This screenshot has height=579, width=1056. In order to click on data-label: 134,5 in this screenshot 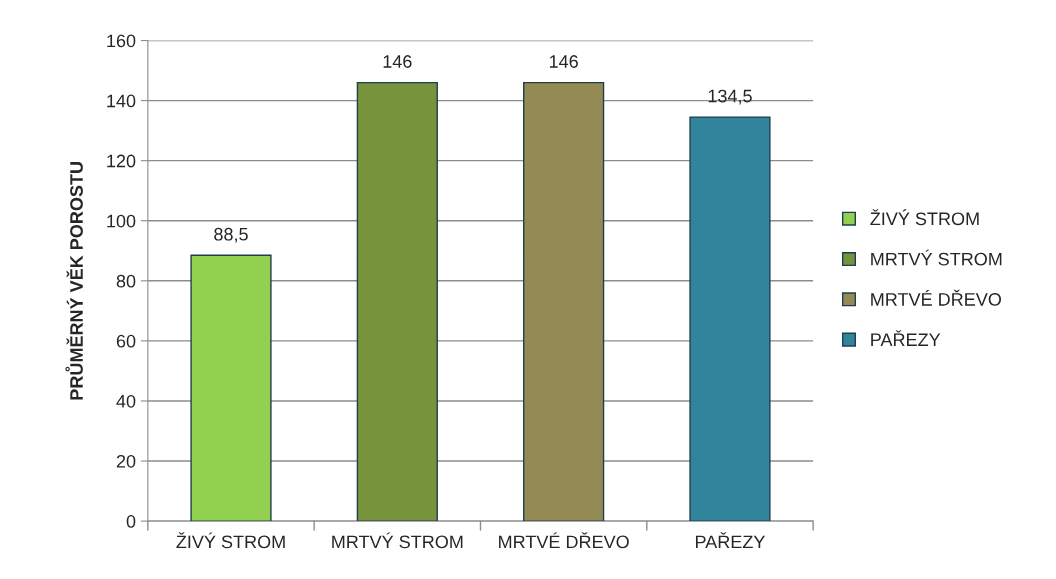, I will do `click(730, 97)`.